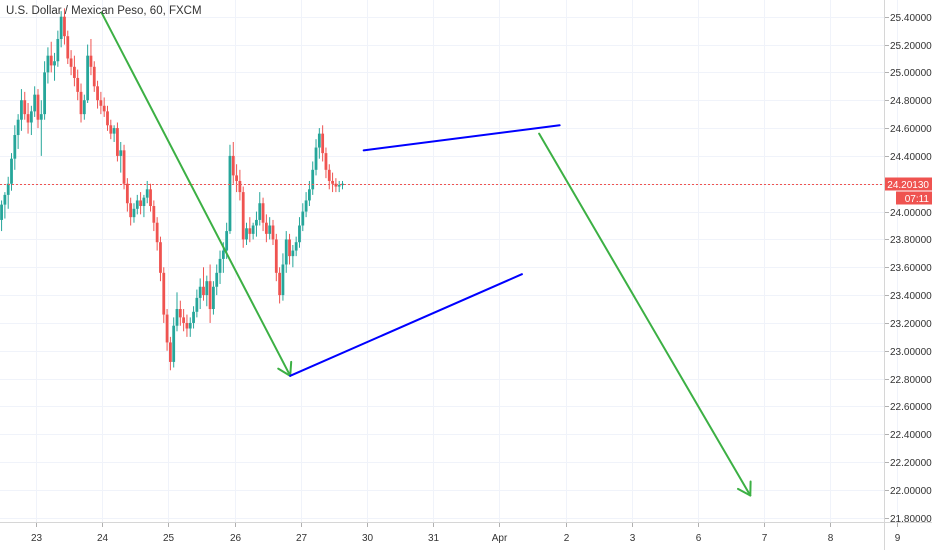 This screenshot has height=550, width=932. What do you see at coordinates (37, 538) in the screenshot?
I see `x-tick-label: 23` at bounding box center [37, 538].